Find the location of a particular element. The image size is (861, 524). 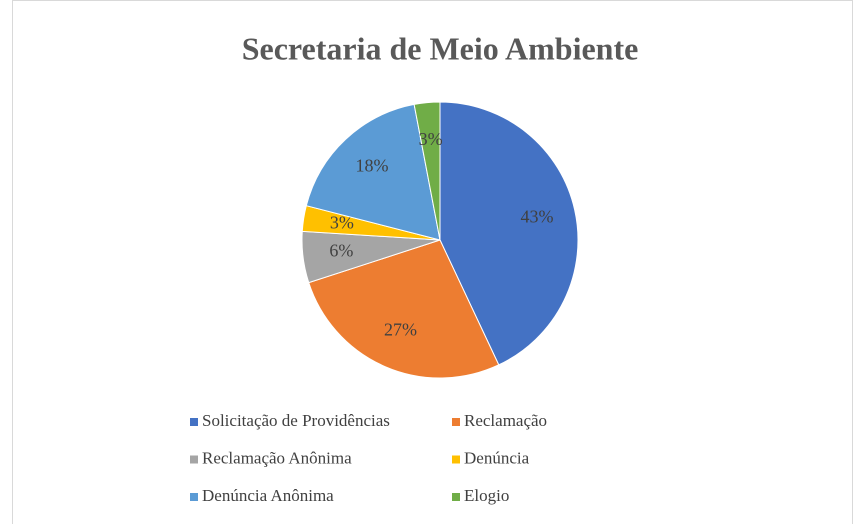

data-label: 6% is located at coordinates (341, 251).